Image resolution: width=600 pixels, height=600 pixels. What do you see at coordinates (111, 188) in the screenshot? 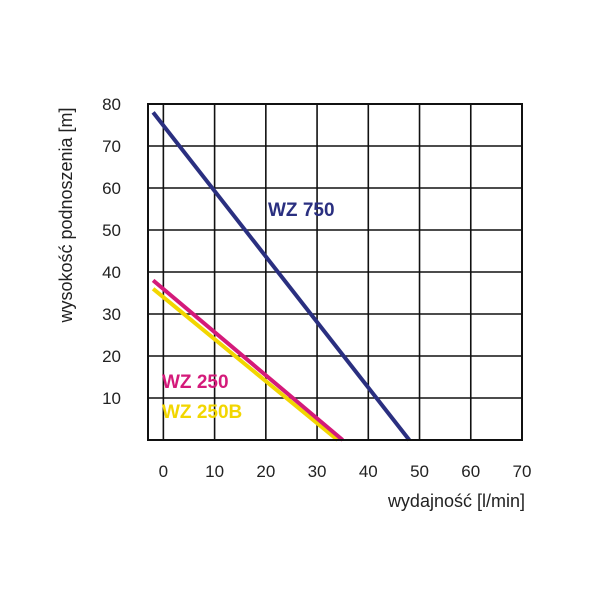
I see `y-tick-label: 60` at bounding box center [111, 188].